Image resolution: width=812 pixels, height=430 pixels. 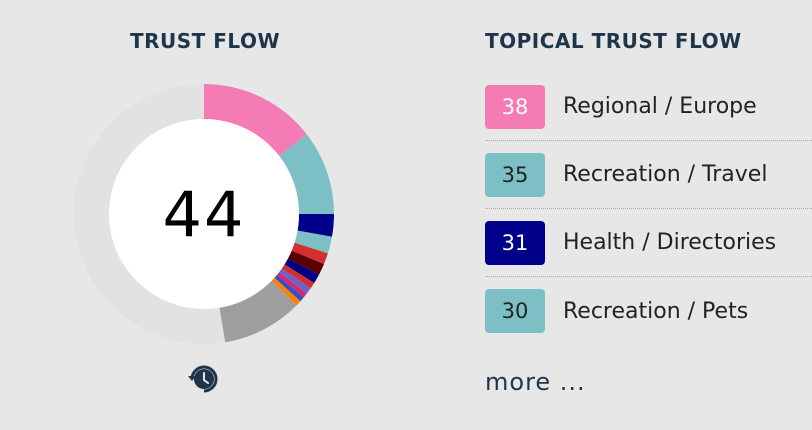 What do you see at coordinates (660, 106) in the screenshot?
I see `topic-label: Regional / Europe` at bounding box center [660, 106].